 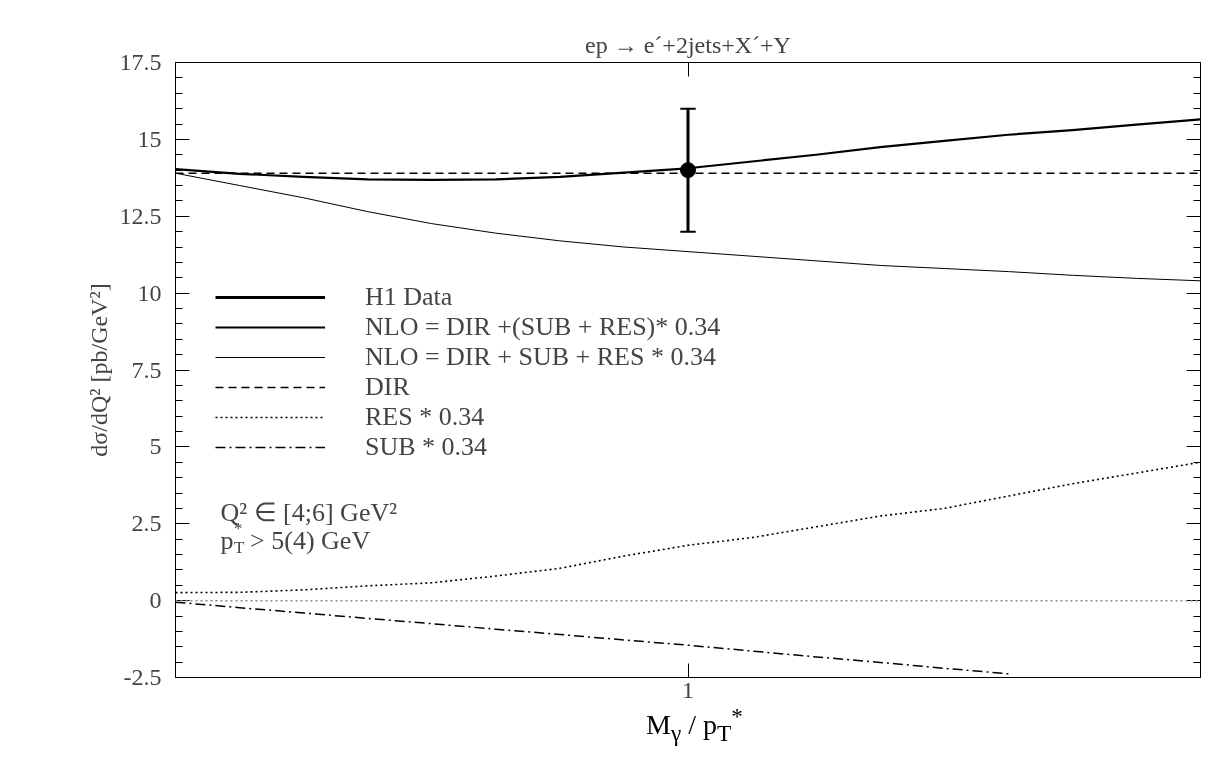 I want to click on legend-label: DIR, so click(x=387, y=387).